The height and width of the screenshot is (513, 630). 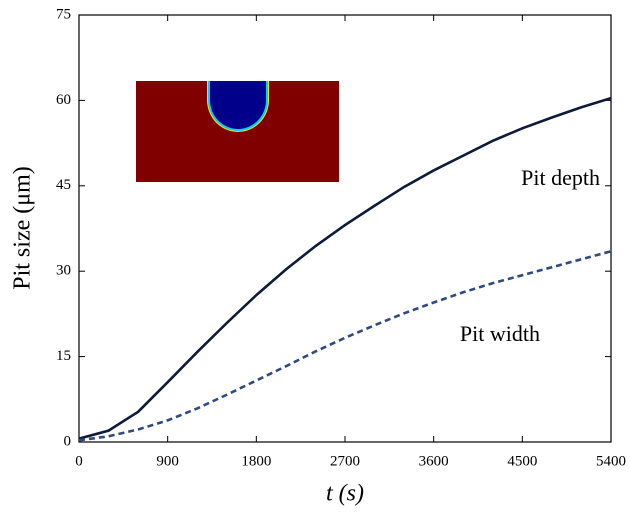 What do you see at coordinates (63, 100) in the screenshot?
I see `y-tick-label: 60` at bounding box center [63, 100].